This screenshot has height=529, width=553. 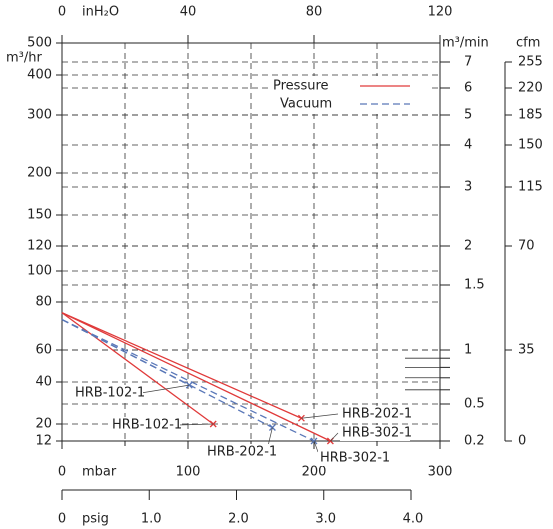 What do you see at coordinates (474, 441) in the screenshot?
I see `y2-tick-label: 0.2` at bounding box center [474, 441].